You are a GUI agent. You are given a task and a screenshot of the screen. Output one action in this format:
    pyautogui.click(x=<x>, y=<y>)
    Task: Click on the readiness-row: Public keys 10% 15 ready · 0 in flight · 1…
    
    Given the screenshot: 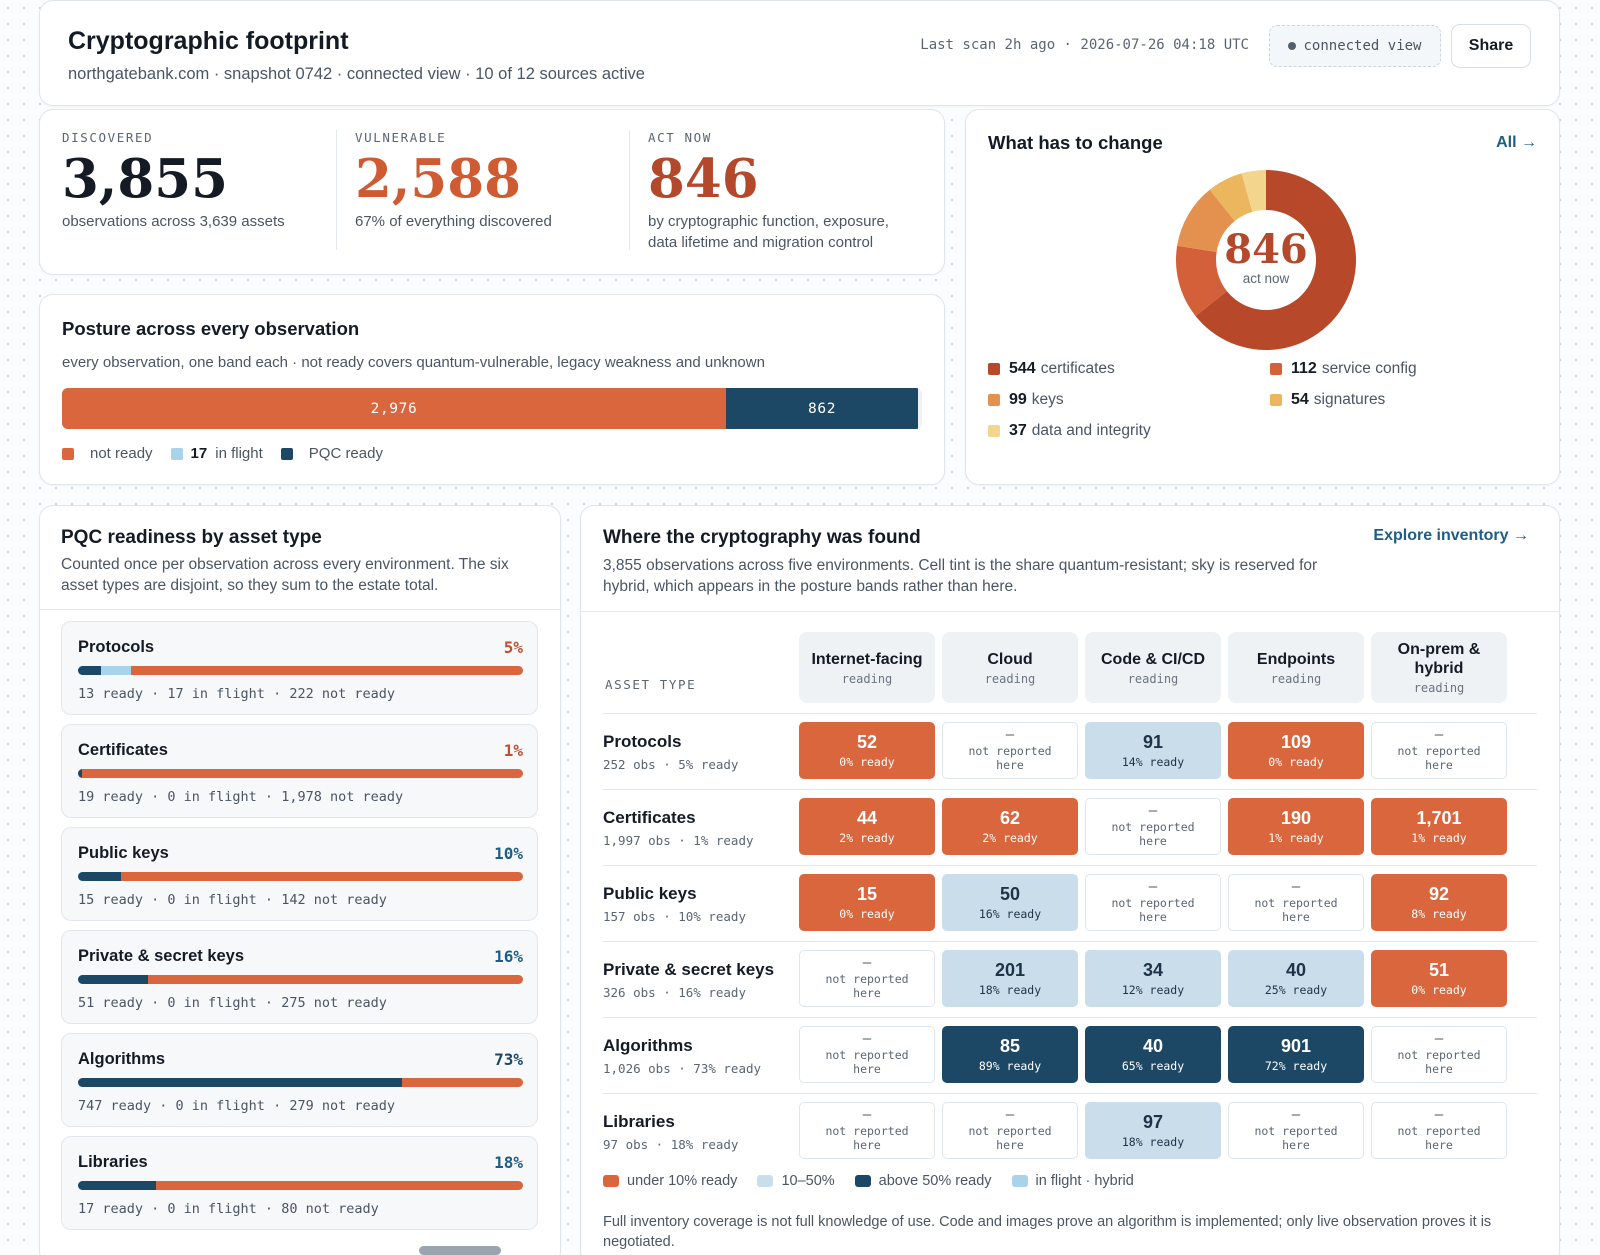 What is the action you would take?
    pyautogui.click(x=299, y=874)
    